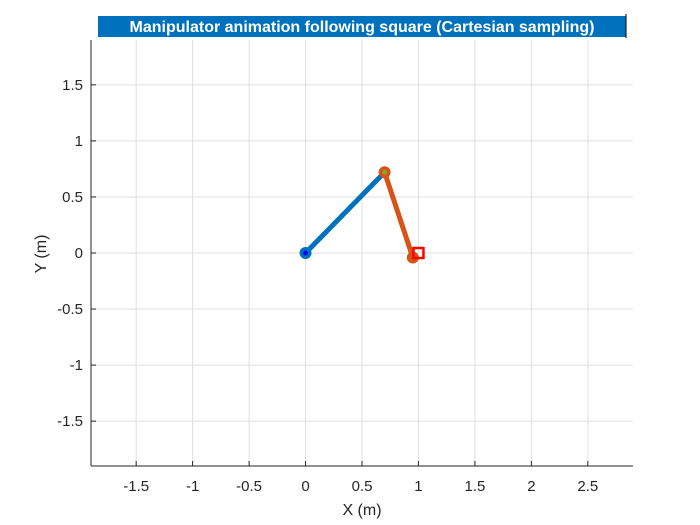 The image size is (700, 525). I want to click on x-tick-label-3: 0, so click(305, 486).